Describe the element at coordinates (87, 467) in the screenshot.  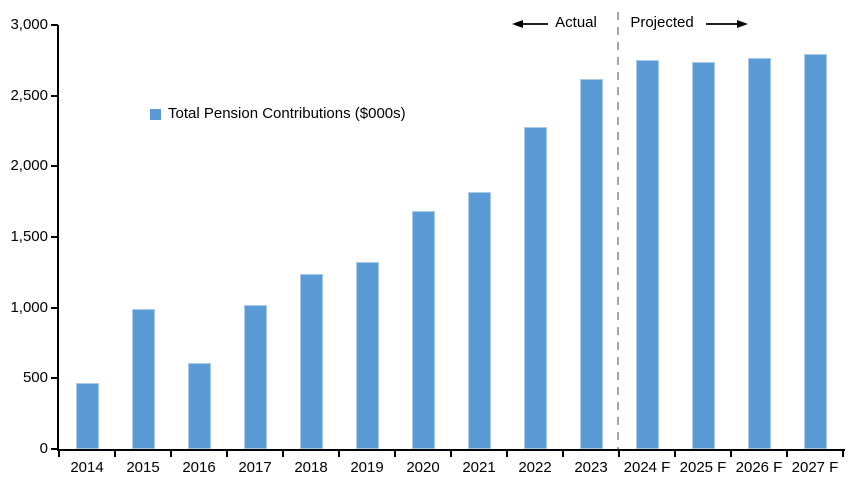
I see `x-axis-label: 2014` at that location.